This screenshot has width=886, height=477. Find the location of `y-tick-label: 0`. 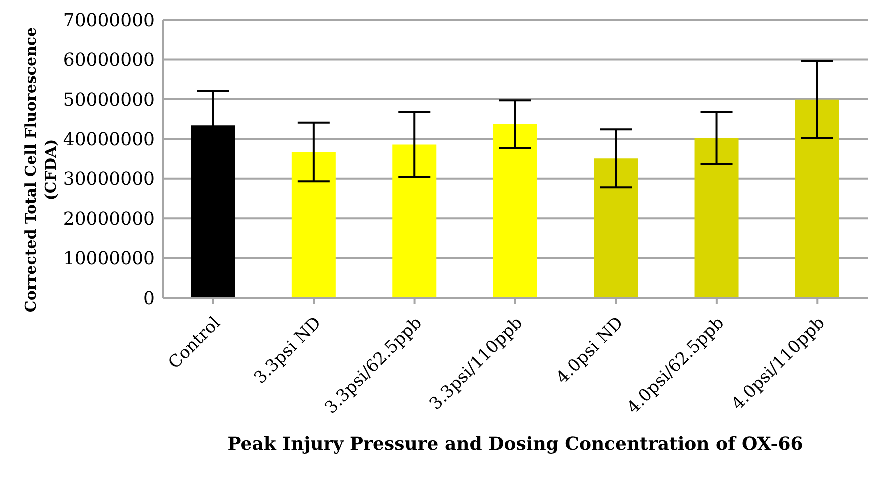

y-tick-label: 0 is located at coordinates (149, 299).